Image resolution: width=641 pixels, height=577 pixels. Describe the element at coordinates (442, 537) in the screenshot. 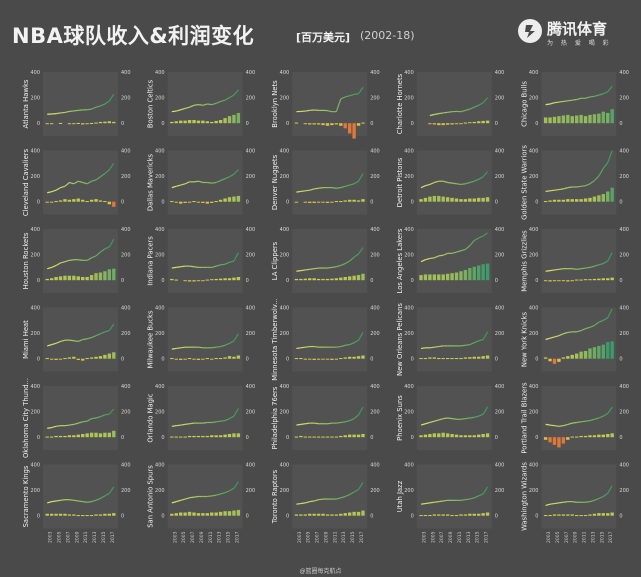

I see `x-tick-label: 2007` at that location.